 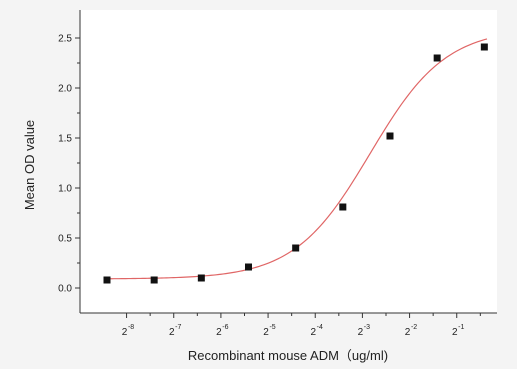 I want to click on y-axis-ticks: 0.0 0.5 1.0 1.5 2.0 2.5, so click(x=69, y=164).